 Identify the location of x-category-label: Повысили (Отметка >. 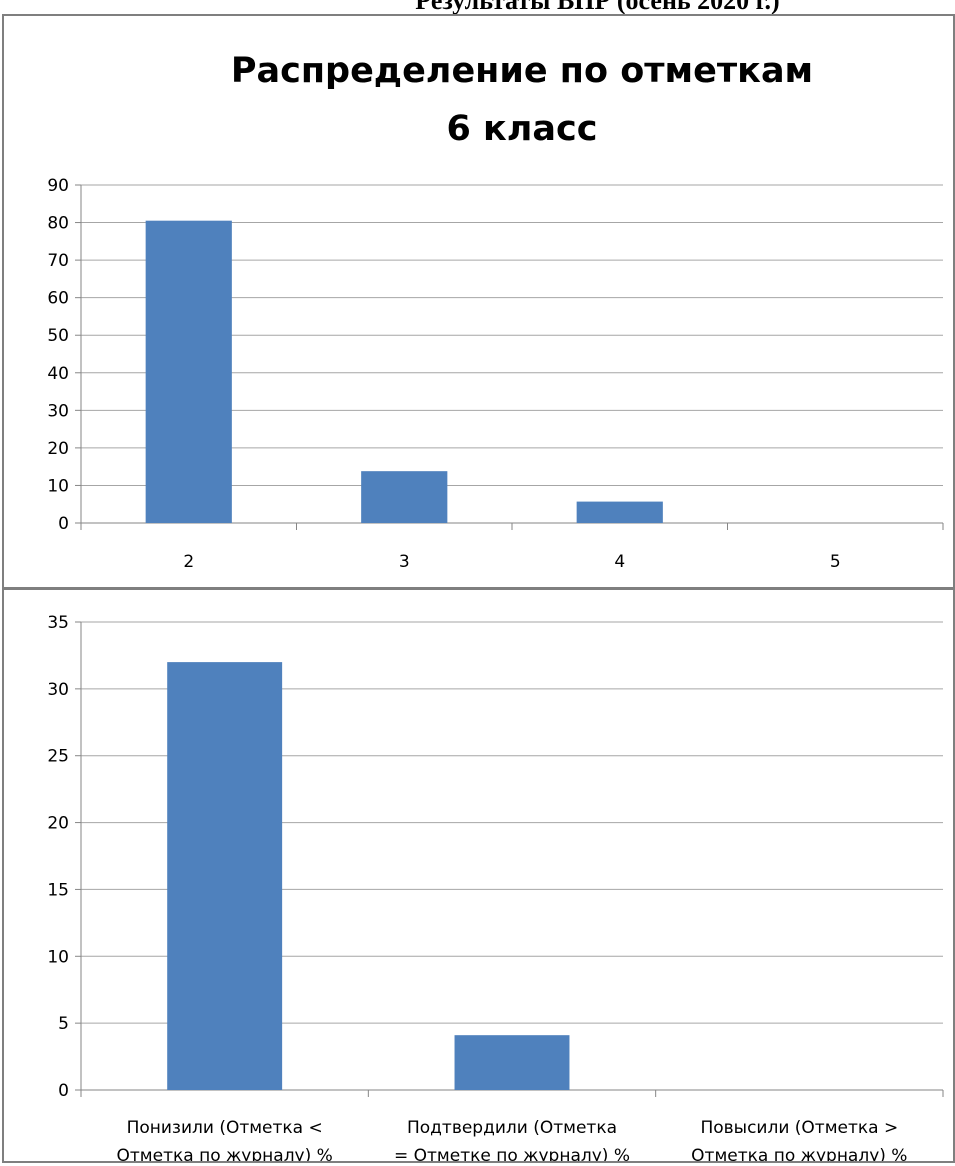
(799, 1128).